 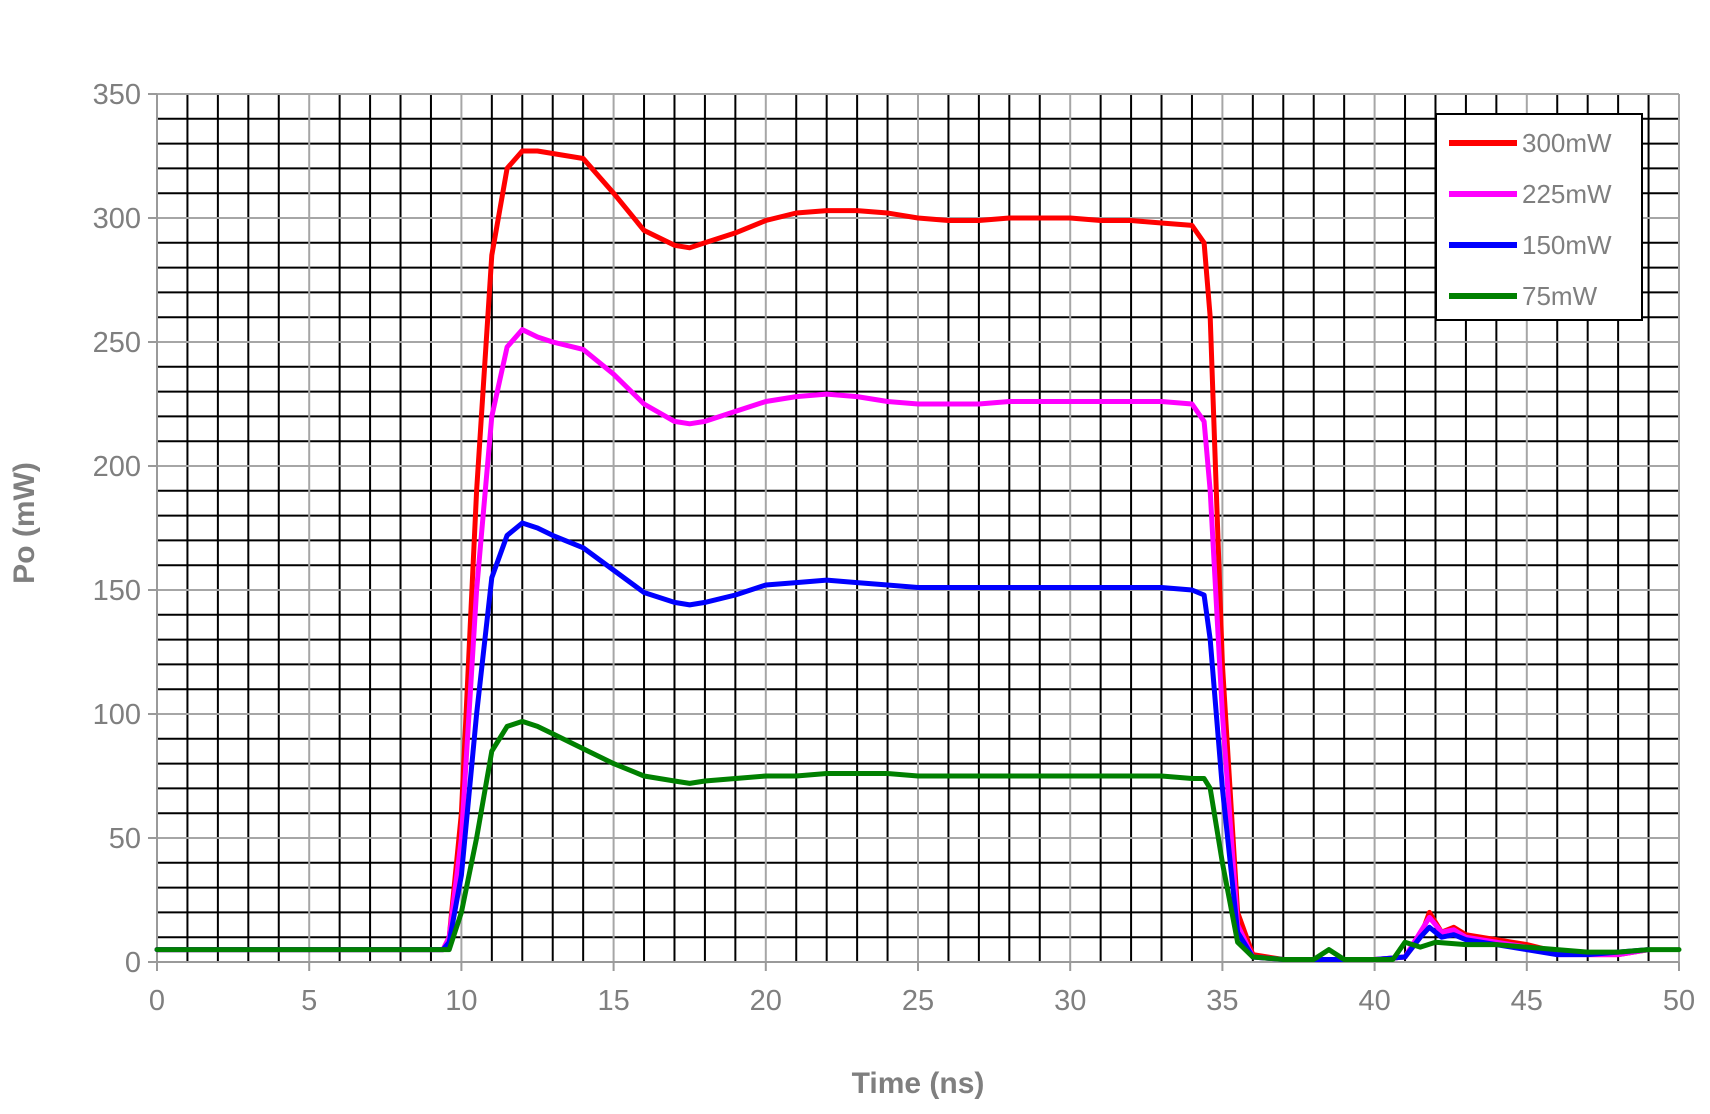 What do you see at coordinates (461, 1001) in the screenshot?
I see `x-tick-label: 10` at bounding box center [461, 1001].